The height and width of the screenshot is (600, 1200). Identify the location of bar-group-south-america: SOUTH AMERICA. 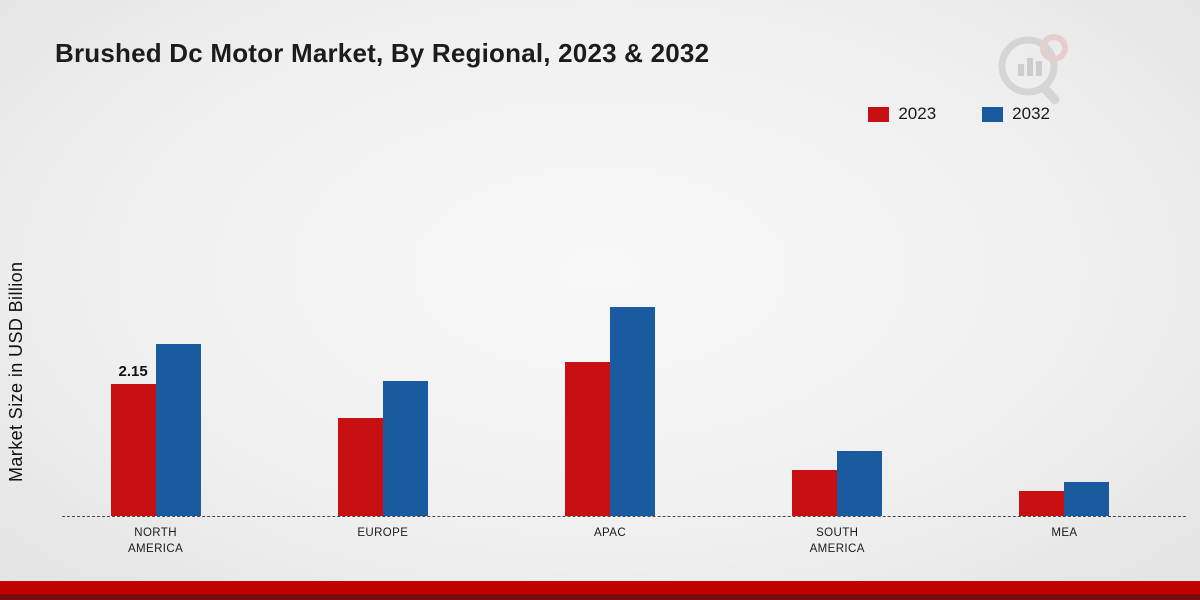
(837, 368).